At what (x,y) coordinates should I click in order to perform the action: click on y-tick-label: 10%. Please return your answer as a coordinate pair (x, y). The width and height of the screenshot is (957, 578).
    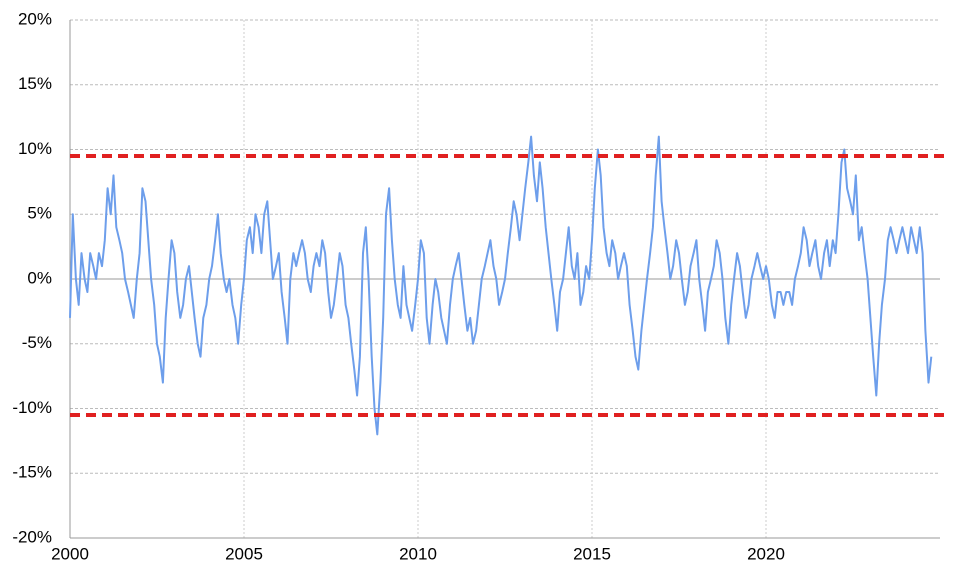
    Looking at the image, I should click on (35, 148).